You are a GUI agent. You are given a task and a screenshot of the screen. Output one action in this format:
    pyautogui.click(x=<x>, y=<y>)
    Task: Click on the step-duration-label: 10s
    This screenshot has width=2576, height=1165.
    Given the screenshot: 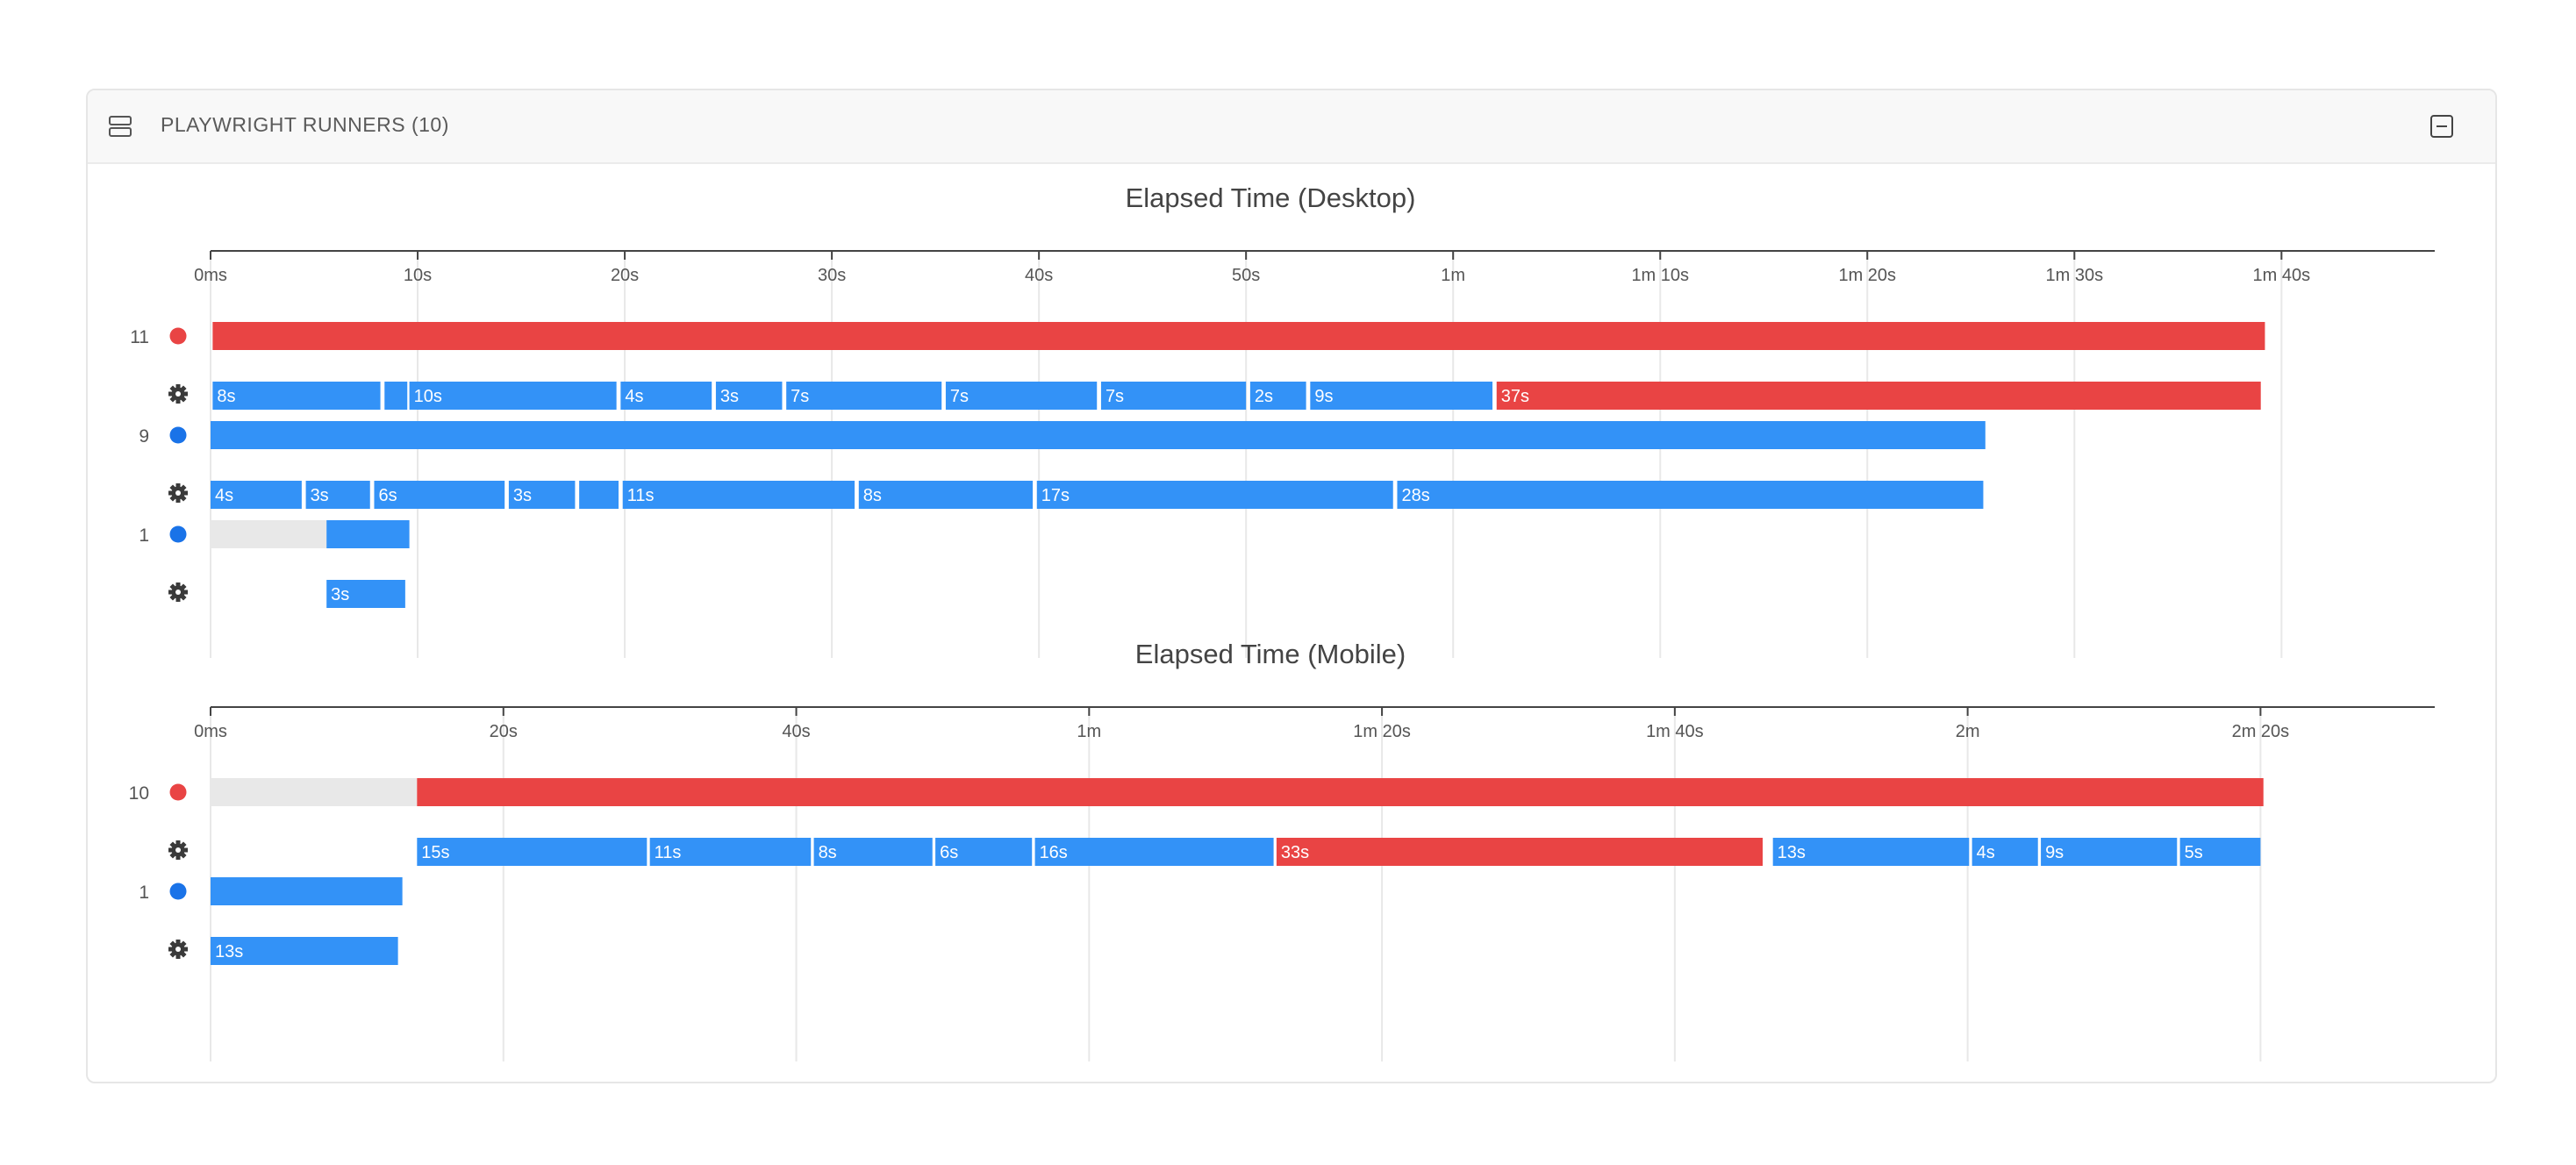 What is the action you would take?
    pyautogui.click(x=428, y=396)
    